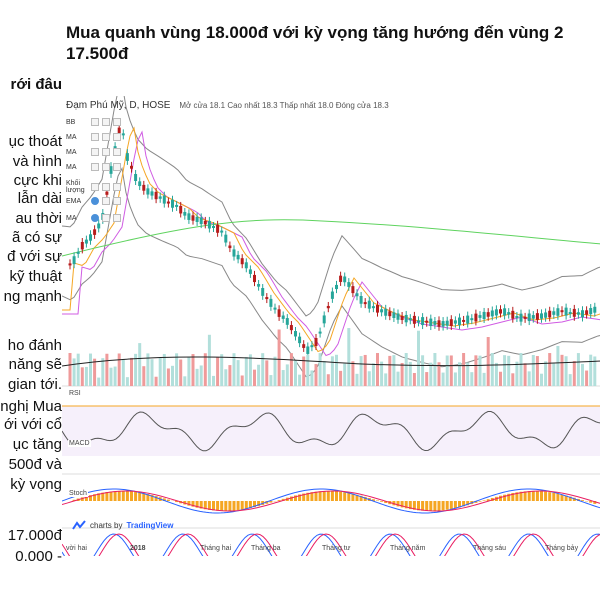 The width and height of the screenshot is (600, 600). I want to click on tradingview-watermark: charts by TradingView, so click(122, 525).